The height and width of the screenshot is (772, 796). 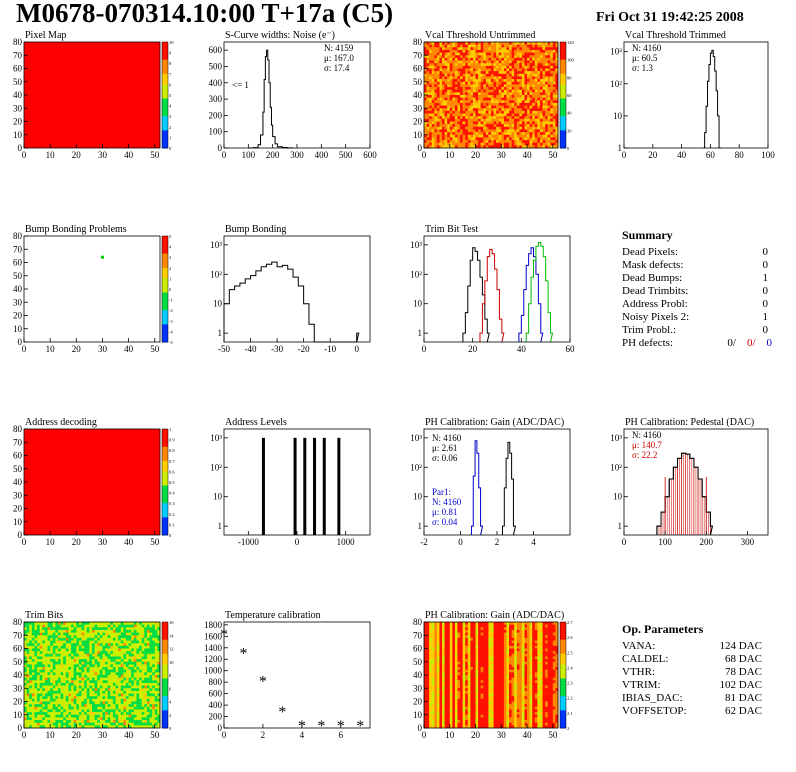 What do you see at coordinates (670, 17) in the screenshot?
I see `date-label: Fri Oct 31 19:42:25 2008` at bounding box center [670, 17].